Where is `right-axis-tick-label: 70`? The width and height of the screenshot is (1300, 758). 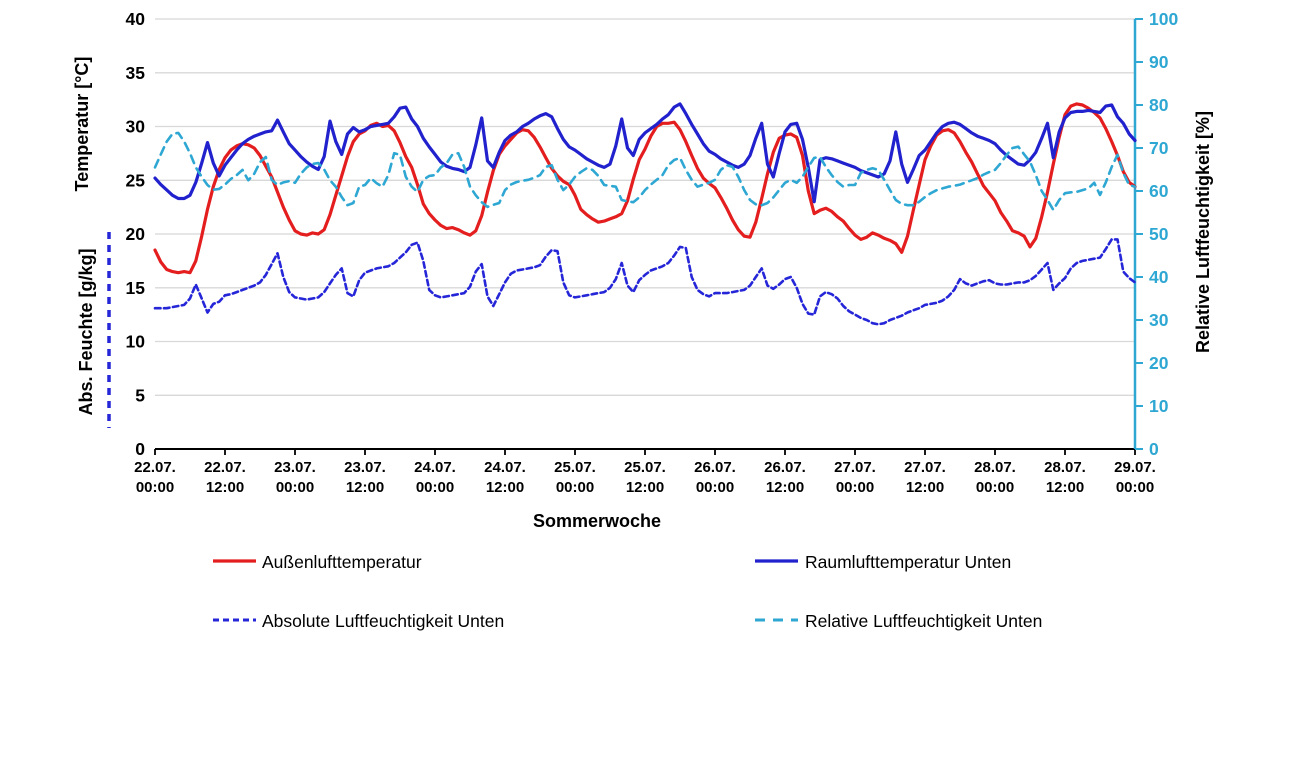
right-axis-tick-label: 70 is located at coordinates (1159, 148).